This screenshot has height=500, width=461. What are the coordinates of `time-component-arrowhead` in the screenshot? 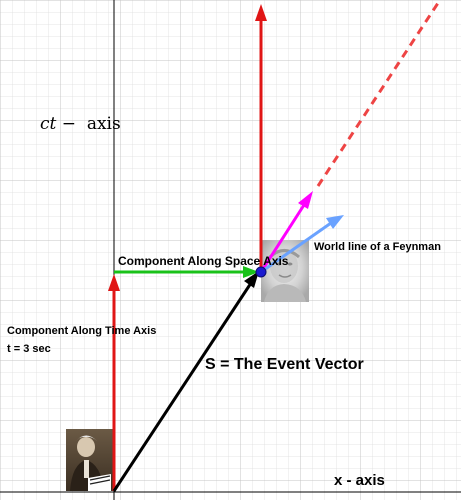 It's located at (114, 282).